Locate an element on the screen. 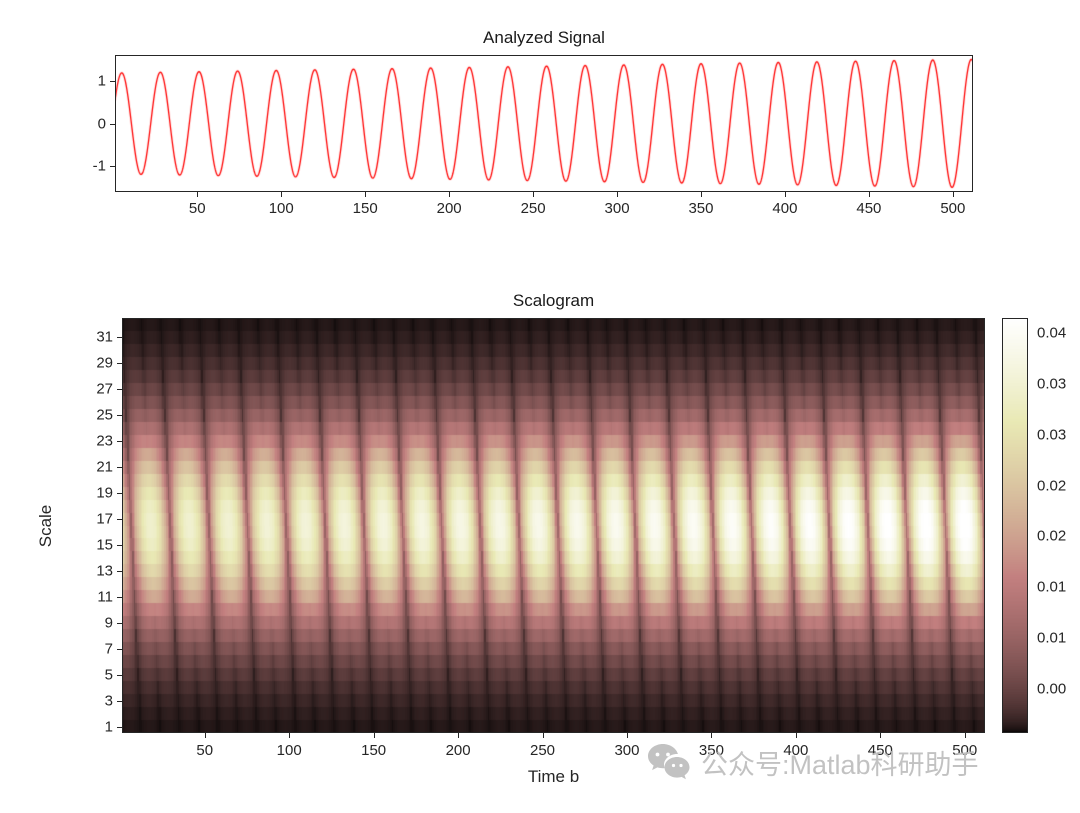 This screenshot has width=1080, height=813. signal-x-tick-label: 150 is located at coordinates (365, 208).